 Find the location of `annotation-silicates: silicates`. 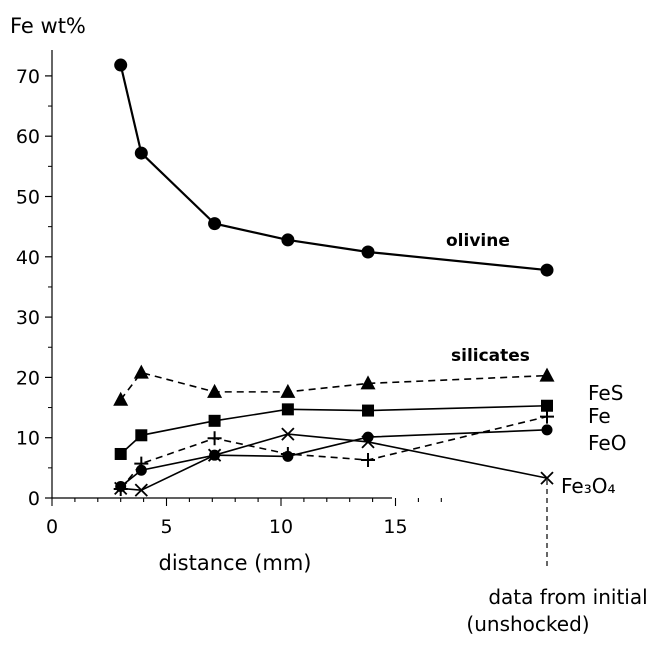

annotation-silicates: silicates is located at coordinates (490, 356).